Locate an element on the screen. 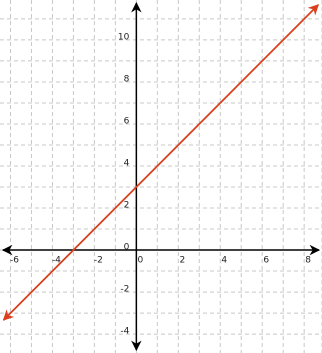 This screenshot has width=322, height=353. y-tick-label: 4 is located at coordinates (127, 163).